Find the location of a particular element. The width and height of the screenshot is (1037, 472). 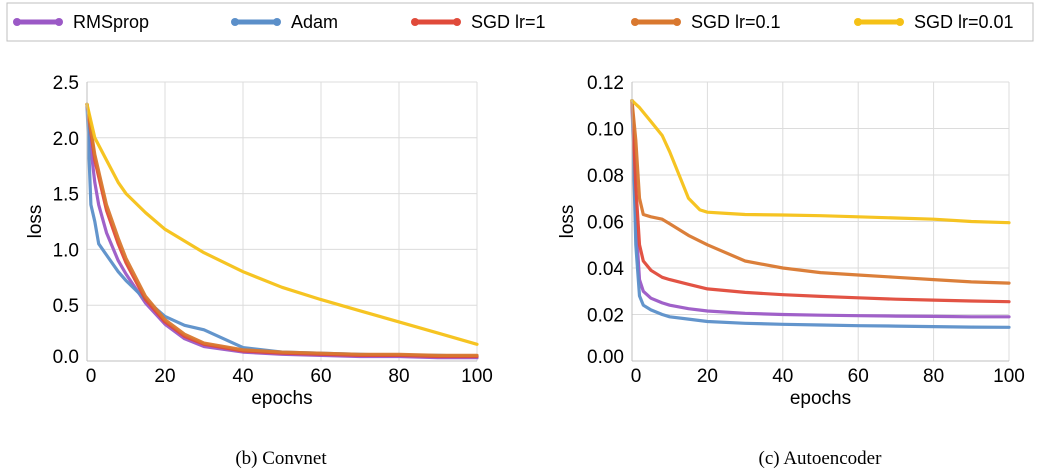

legend: RMSprop Adam SGD lr=1 SGD lr=0.1 SGD lr=0.01 is located at coordinates (520, 22).